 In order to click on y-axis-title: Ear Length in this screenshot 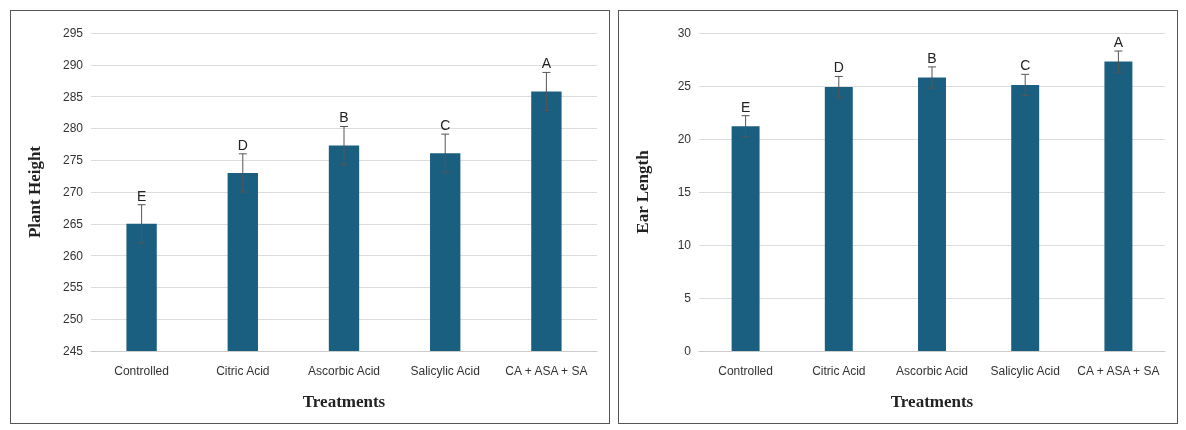, I will do `click(642, 191)`.